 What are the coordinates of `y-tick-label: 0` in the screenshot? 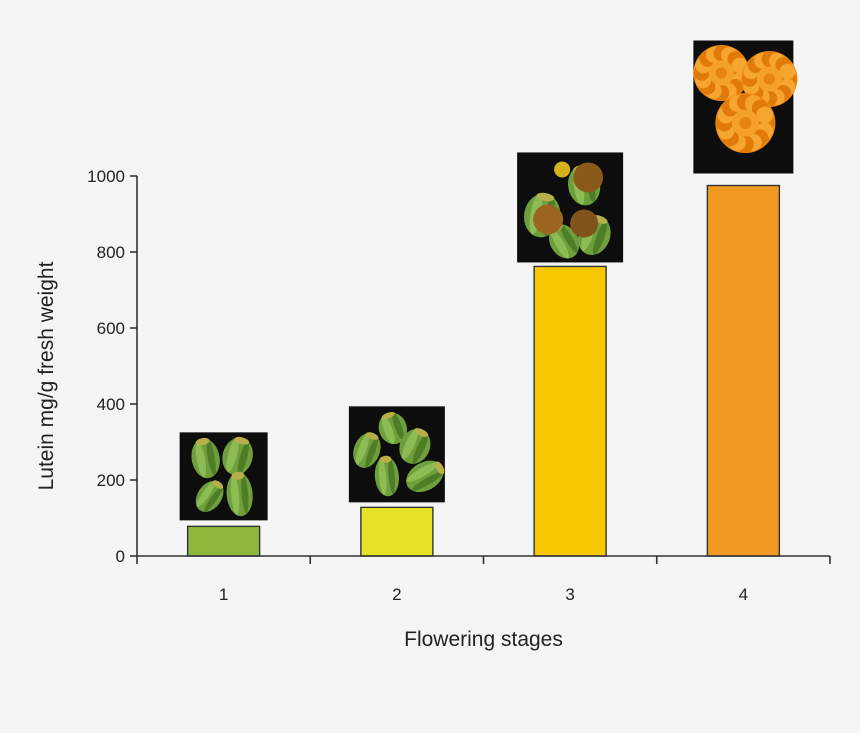 It's located at (120, 556).